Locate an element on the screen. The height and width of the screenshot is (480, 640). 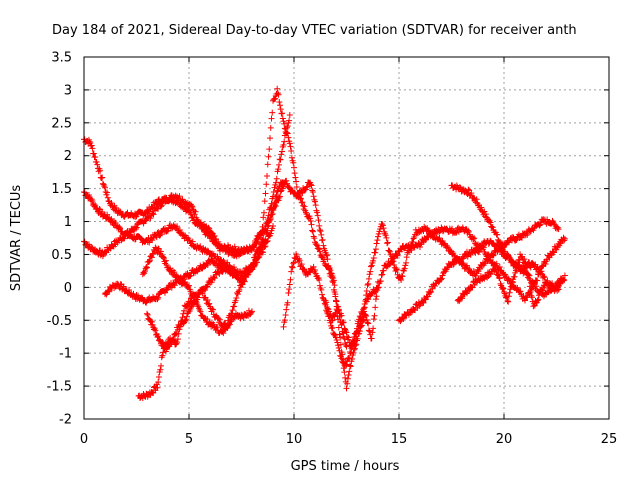
y-tick-label: 2 is located at coordinates (68, 156).